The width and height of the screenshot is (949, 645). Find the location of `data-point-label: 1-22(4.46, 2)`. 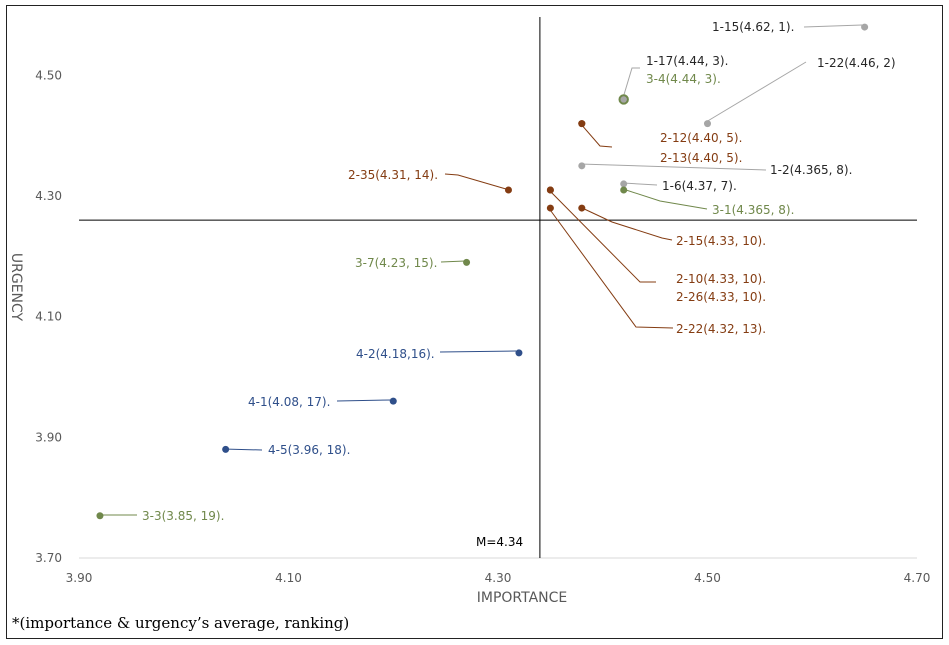

data-point-label: 1-22(4.46, 2) is located at coordinates (856, 63).